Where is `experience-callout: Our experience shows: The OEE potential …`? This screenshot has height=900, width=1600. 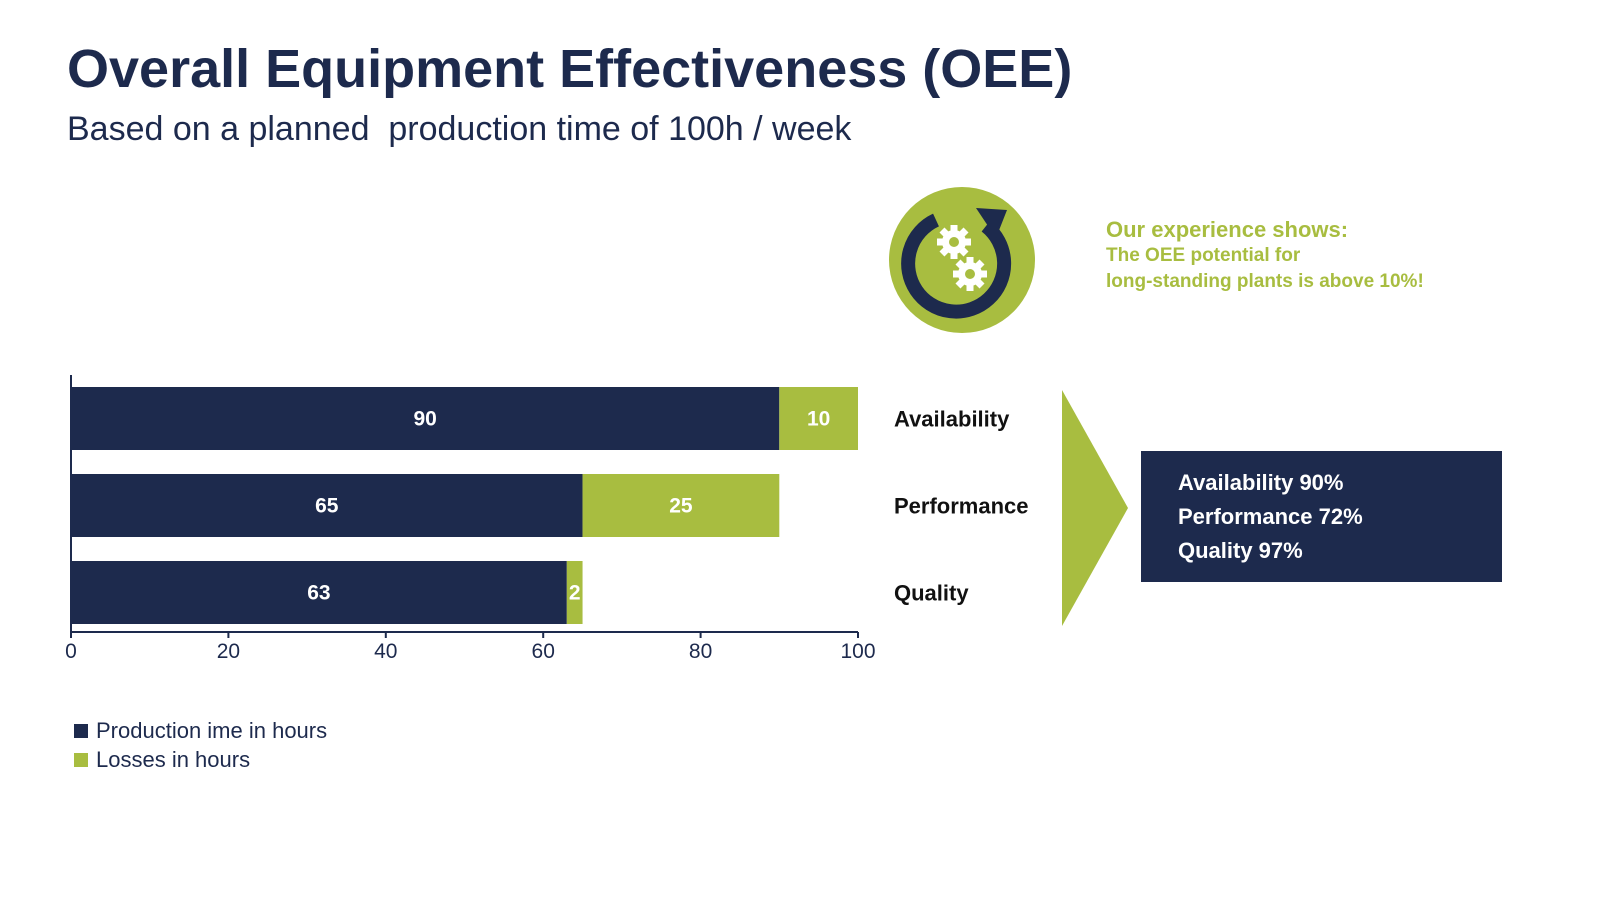
experience-callout: Our experience shows: The OEE potential … is located at coordinates (1265, 256).